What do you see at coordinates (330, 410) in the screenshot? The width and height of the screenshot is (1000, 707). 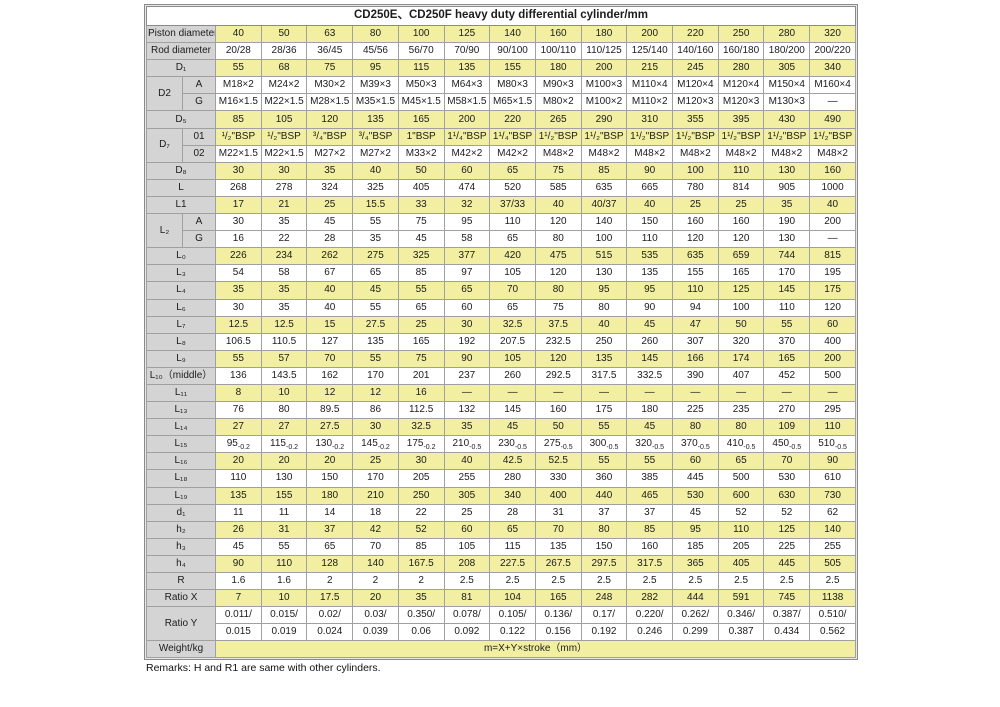 I see `cell: 89.5` at bounding box center [330, 410].